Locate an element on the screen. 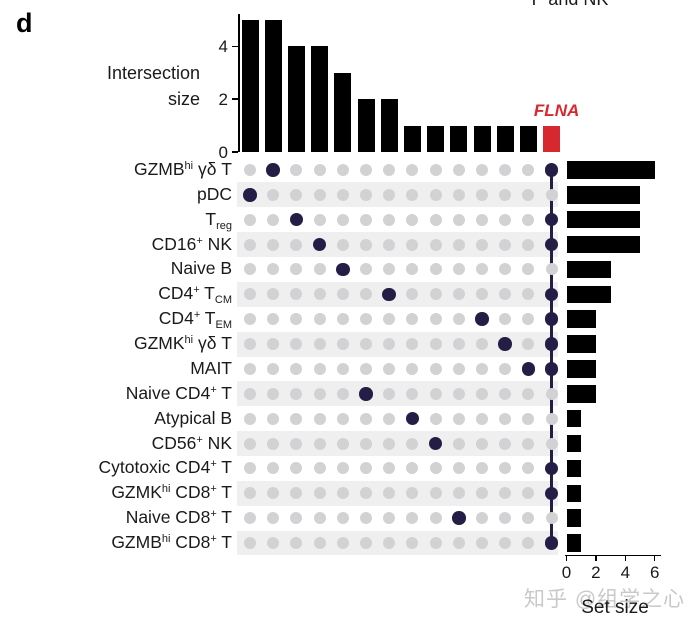  set-row-label-part: CD56 is located at coordinates (174, 442).